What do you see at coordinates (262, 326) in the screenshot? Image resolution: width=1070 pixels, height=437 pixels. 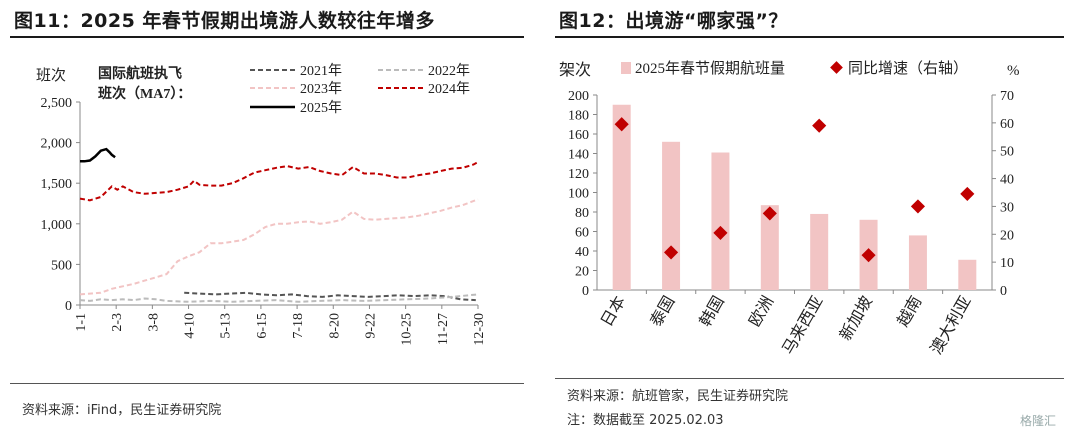 I see `left-x-tick-label: 6-15` at bounding box center [262, 326].